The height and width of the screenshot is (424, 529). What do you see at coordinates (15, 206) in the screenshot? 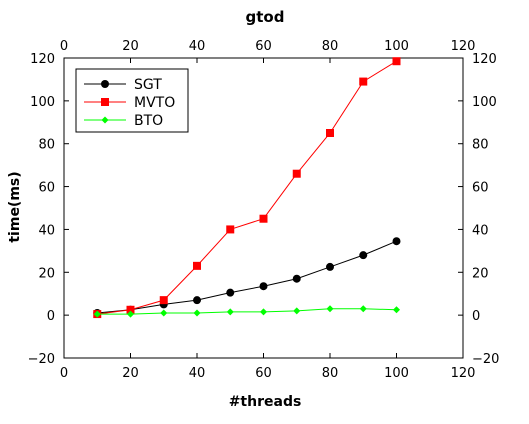
I see `y-axis-title: time(ms)` at bounding box center [15, 206].